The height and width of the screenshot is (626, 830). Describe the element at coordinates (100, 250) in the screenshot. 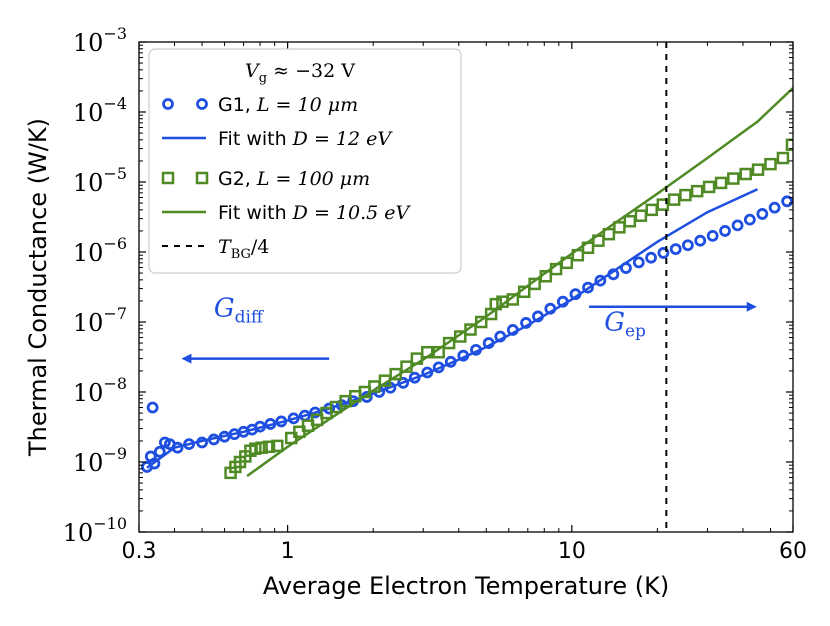

I see `y-tick-label: 10⁻⁶` at that location.